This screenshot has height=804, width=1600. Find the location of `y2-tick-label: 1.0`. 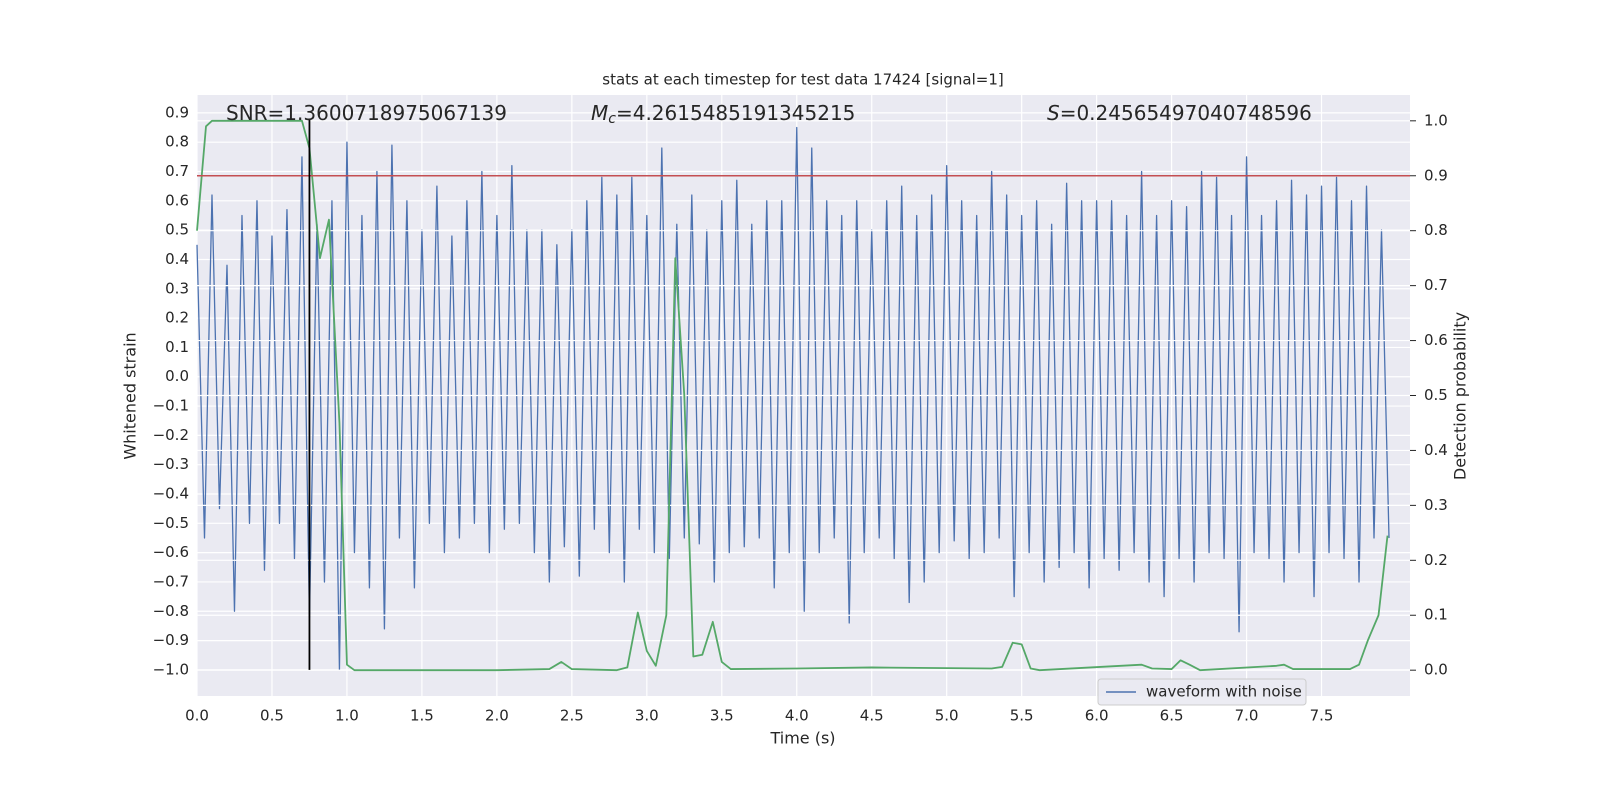

y2-tick-label: 1.0 is located at coordinates (1436, 120).